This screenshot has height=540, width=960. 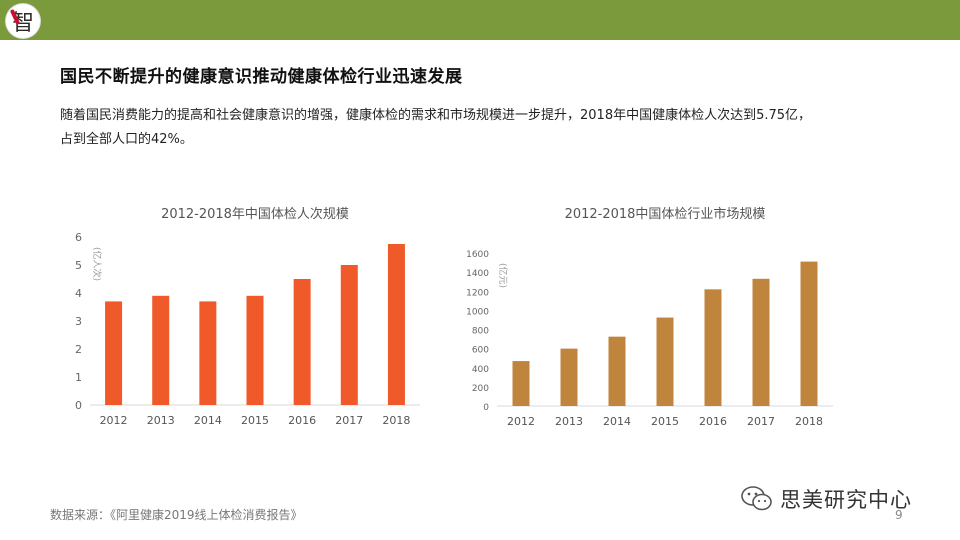 What do you see at coordinates (480, 20) in the screenshot?
I see `header-bar` at bounding box center [480, 20].